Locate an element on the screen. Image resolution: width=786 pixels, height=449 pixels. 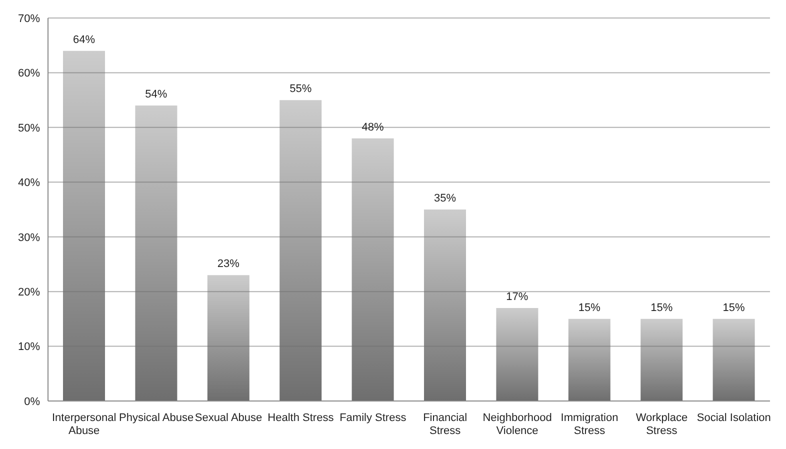
x-tick-label: Financial Stress is located at coordinates (445, 424).